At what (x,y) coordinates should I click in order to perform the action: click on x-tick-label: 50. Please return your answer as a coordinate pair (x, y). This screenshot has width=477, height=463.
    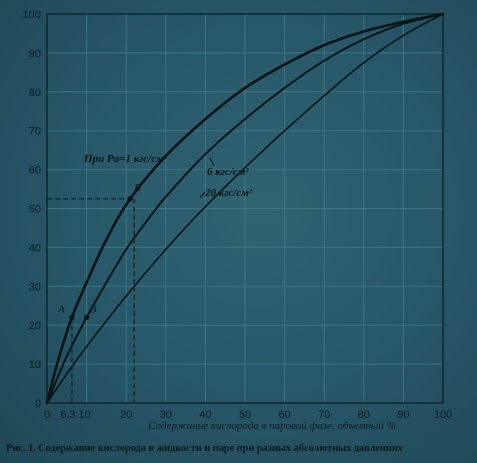
    Looking at the image, I should click on (245, 415).